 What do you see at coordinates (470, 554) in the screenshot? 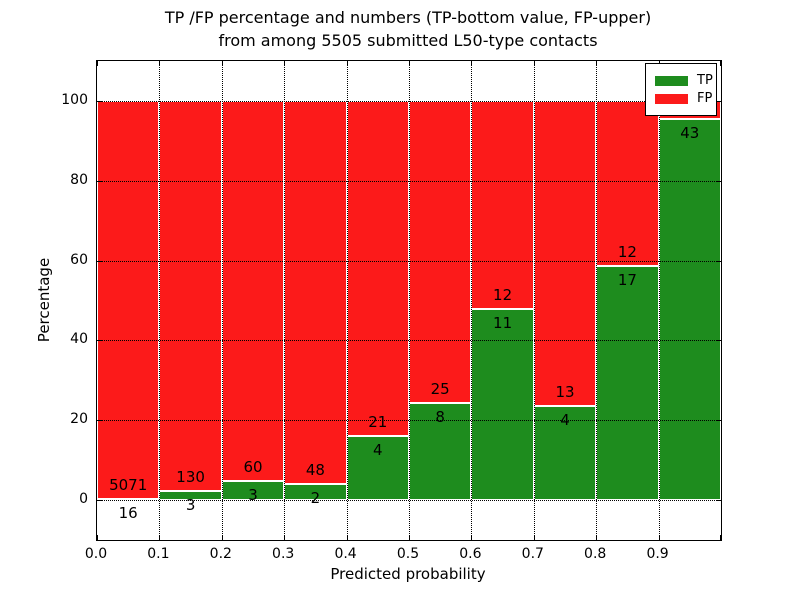
I see `x-tick-label: 0.6` at bounding box center [470, 554].